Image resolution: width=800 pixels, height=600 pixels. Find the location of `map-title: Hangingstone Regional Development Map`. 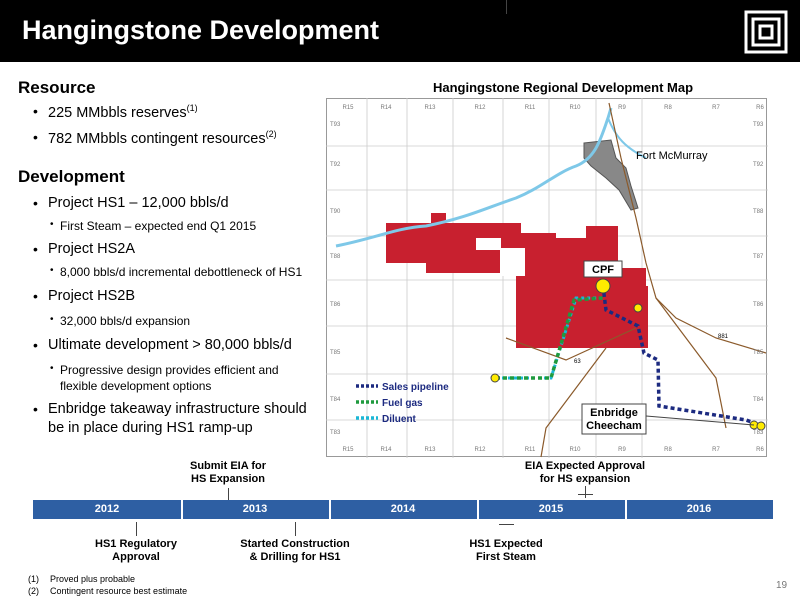

map-title: Hangingstone Regional Development Map is located at coordinates (563, 87).